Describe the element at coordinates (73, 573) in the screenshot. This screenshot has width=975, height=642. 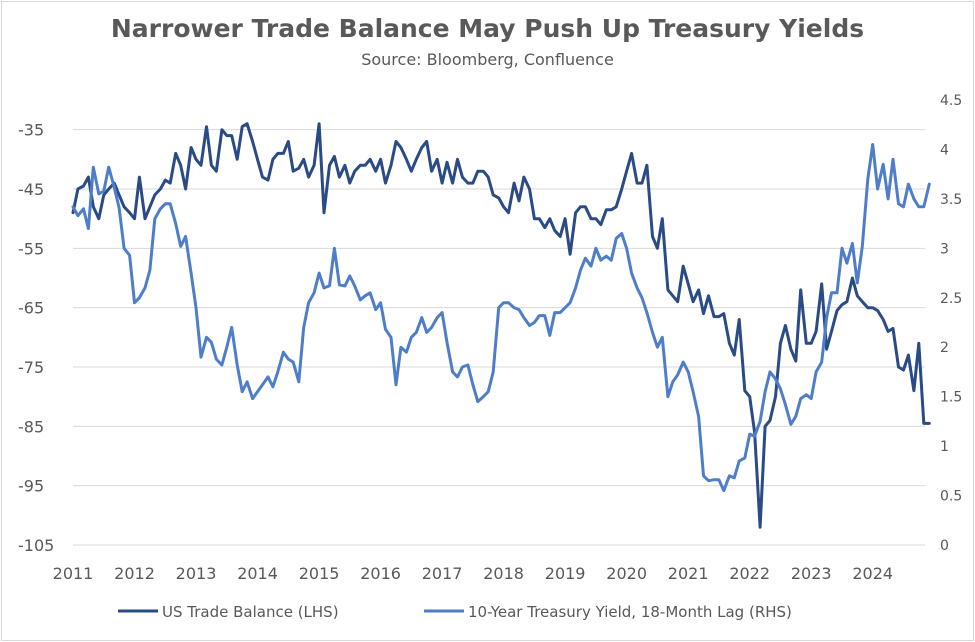
I see `x-tick-label: 2011` at that location.